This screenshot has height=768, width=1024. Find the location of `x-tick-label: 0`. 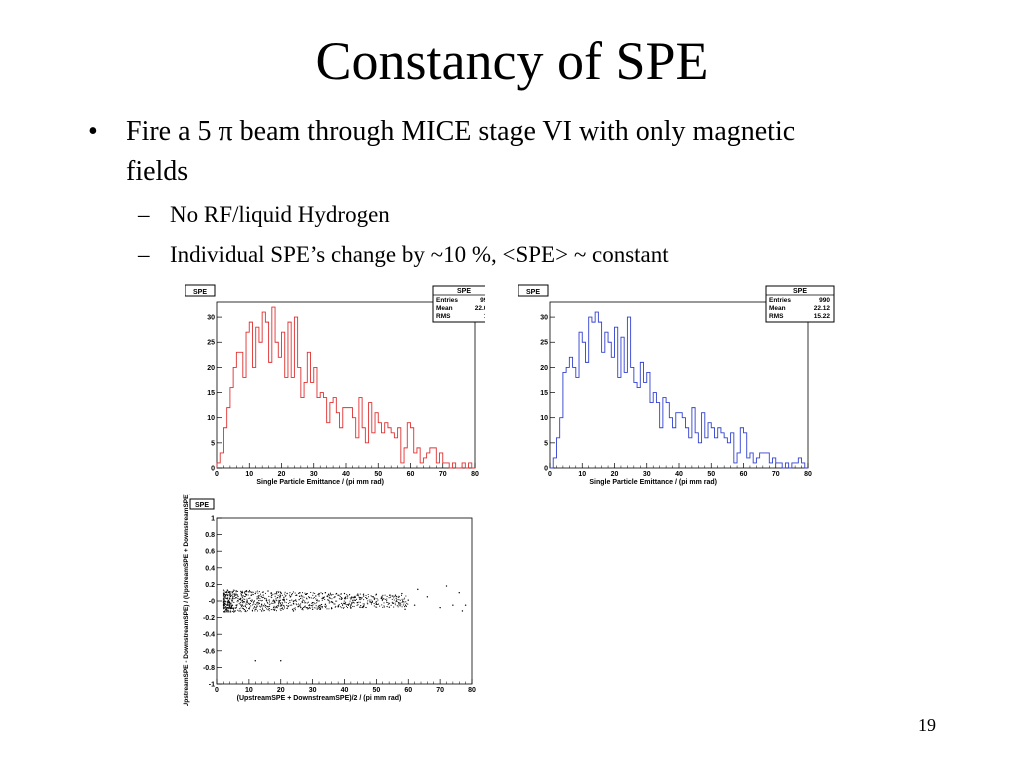

x-tick-label: 0 is located at coordinates (550, 474).